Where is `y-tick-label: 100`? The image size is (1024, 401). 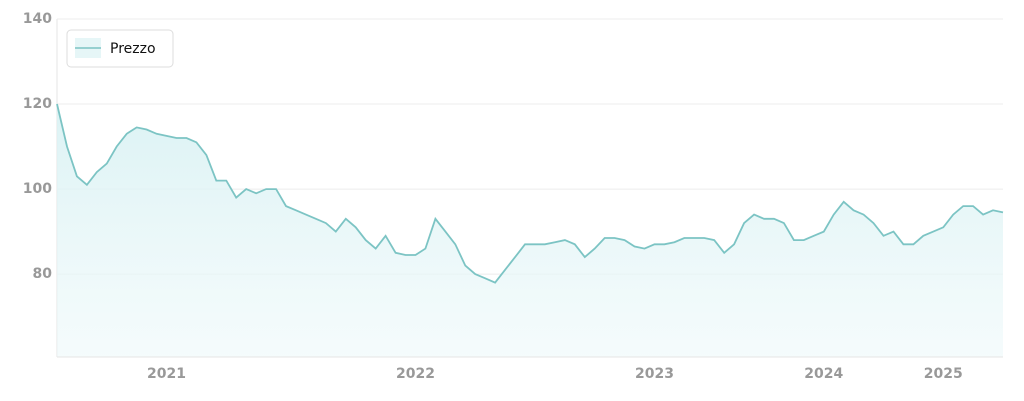
y-tick-label: 100 is located at coordinates (37, 189).